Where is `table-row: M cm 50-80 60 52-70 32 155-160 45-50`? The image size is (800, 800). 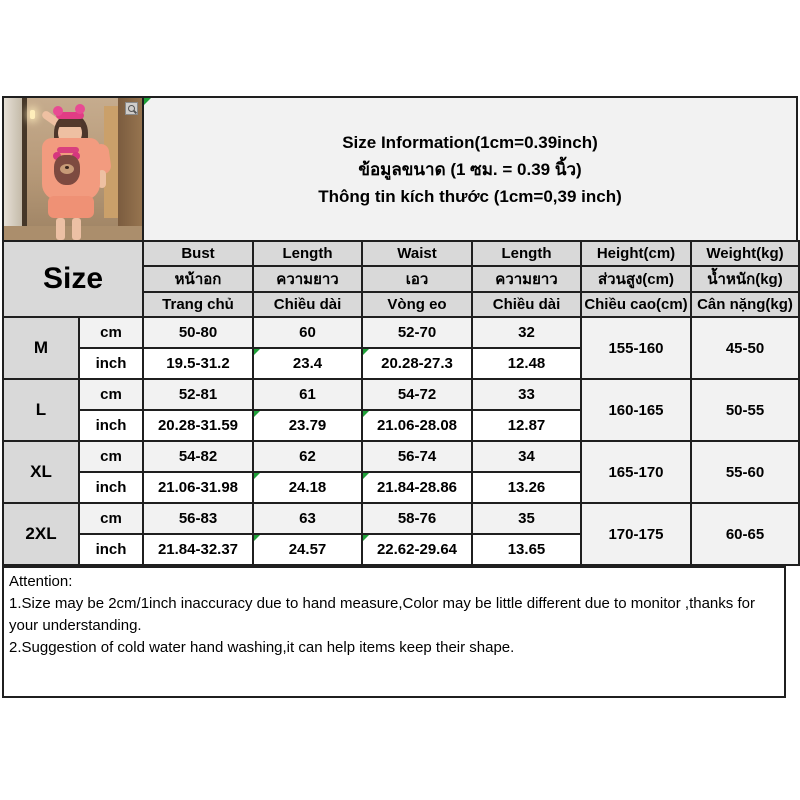
table-row: M cm 50-80 60 52-70 32 155-160 45-50 is located at coordinates (401, 348).